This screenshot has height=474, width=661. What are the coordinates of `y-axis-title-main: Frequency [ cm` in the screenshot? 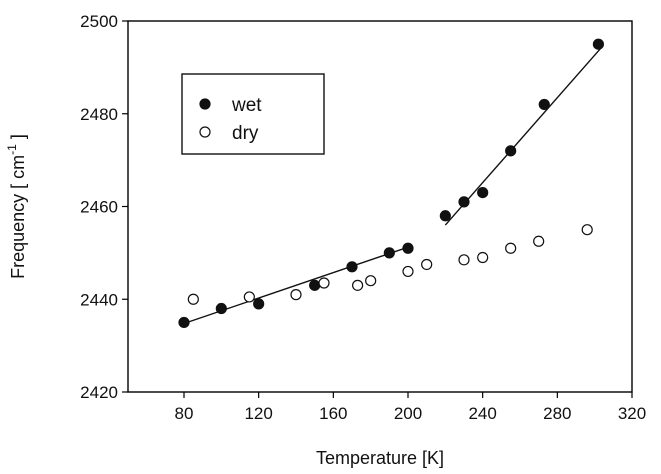 It's located at (18, 217).